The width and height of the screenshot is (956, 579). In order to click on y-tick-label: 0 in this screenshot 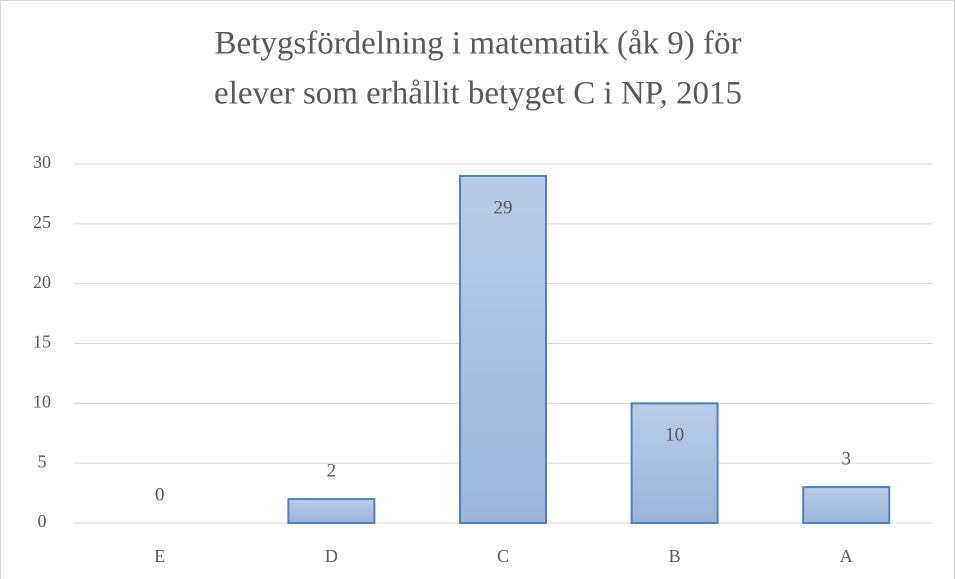, I will do `click(42, 521)`.